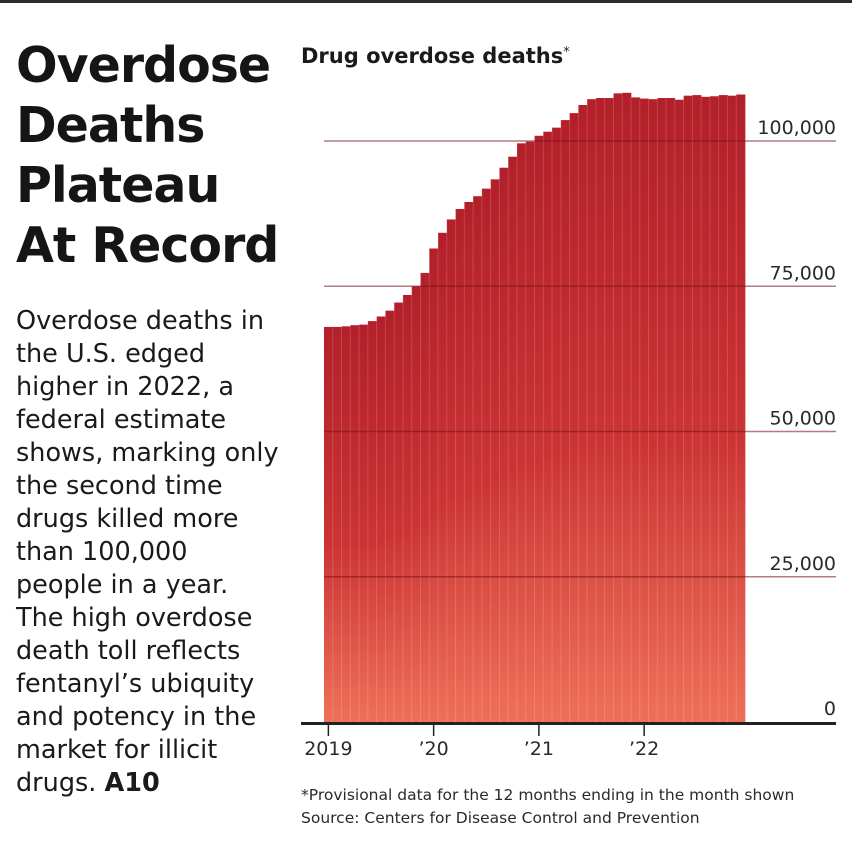 The width and height of the screenshot is (852, 862). Describe the element at coordinates (132, 783) in the screenshot. I see `page-reference: A10` at that location.